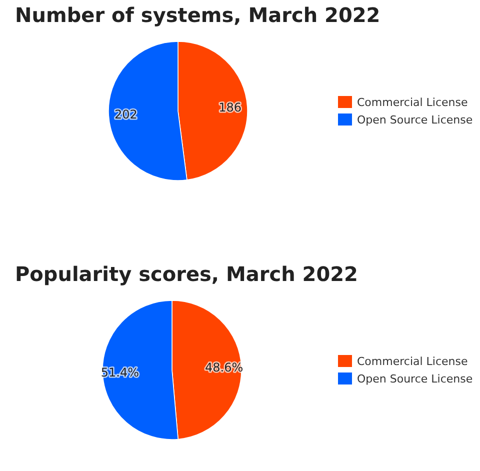 This screenshot has height=471, width=480. Describe the element at coordinates (230, 107) in the screenshot. I see `data-label: 186` at that location.